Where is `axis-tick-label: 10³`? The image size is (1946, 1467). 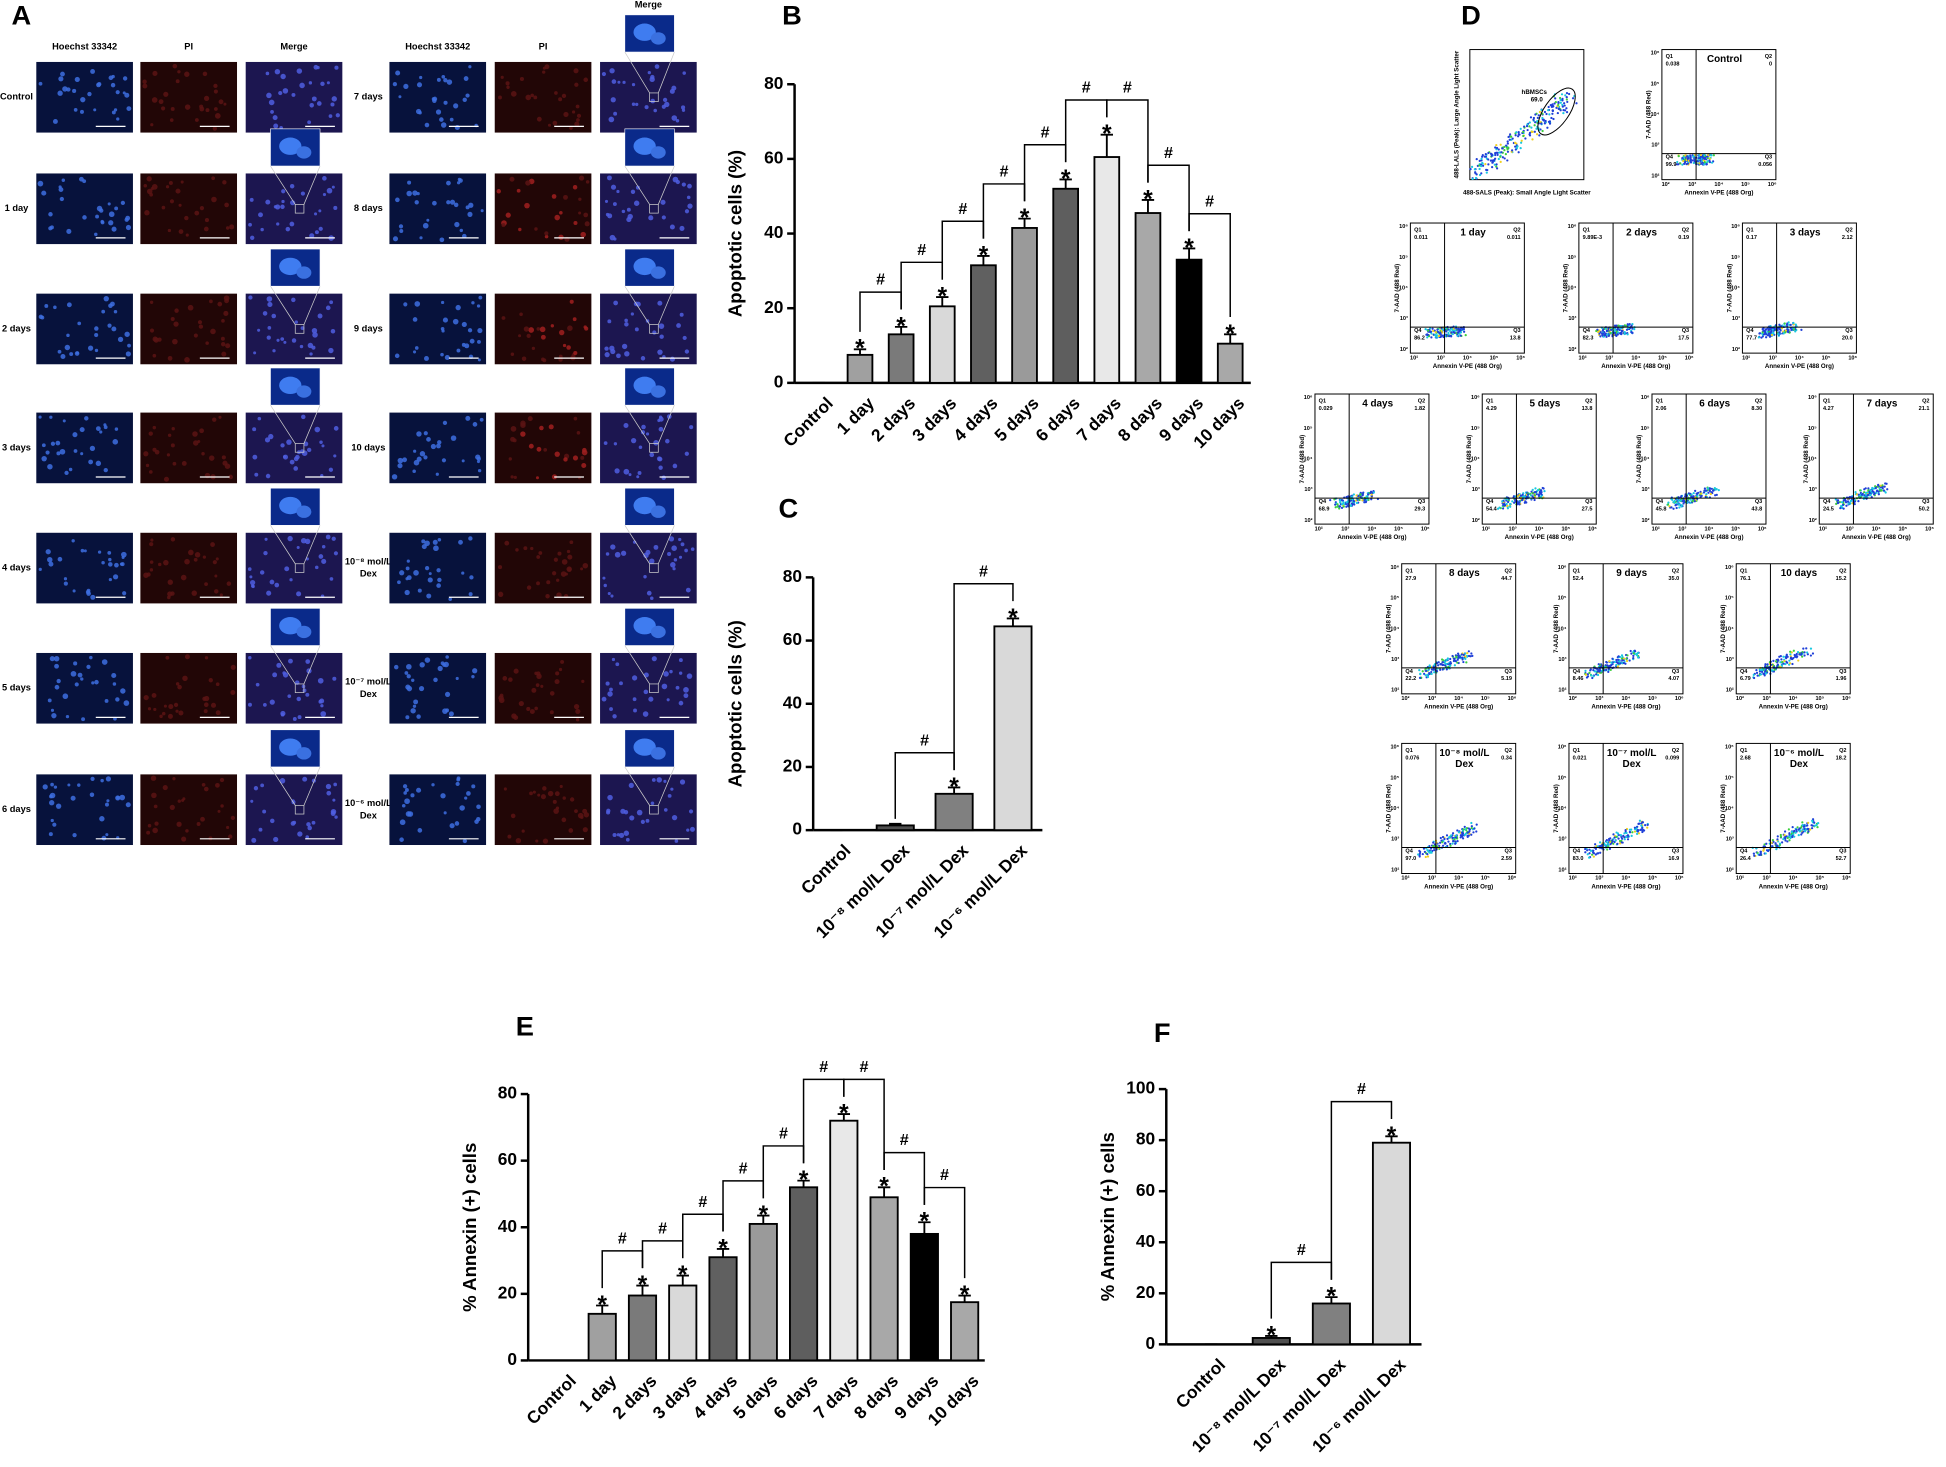
axis-tick-label: 10³ is located at coordinates (1432, 698).